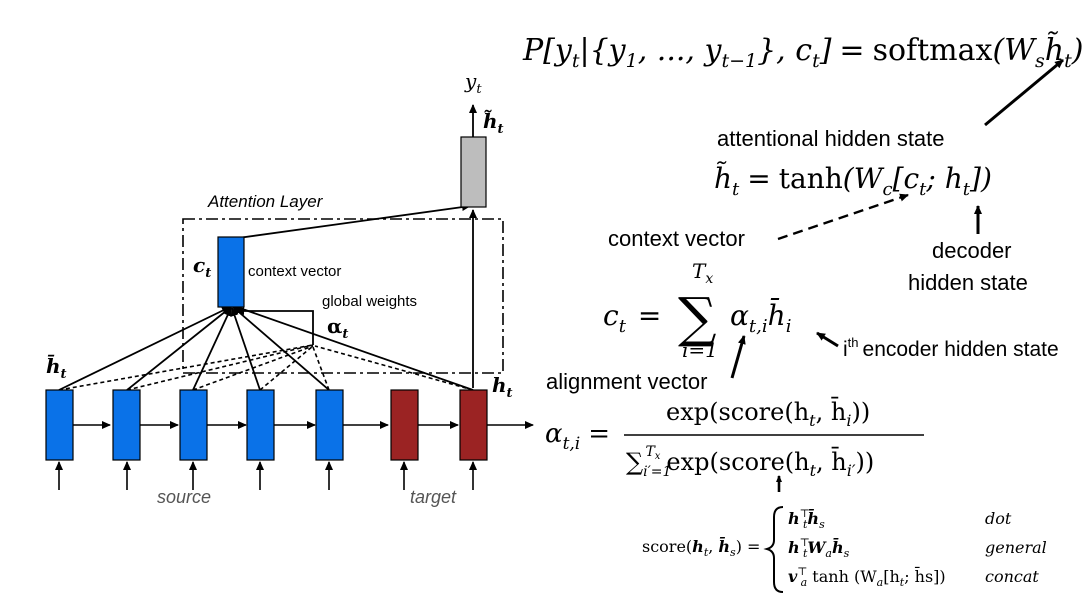 The width and height of the screenshot is (1092, 608). What do you see at coordinates (951, 348) in the screenshot?
I see `encoder-hidden-state-label: ith encoder hidden state` at bounding box center [951, 348].